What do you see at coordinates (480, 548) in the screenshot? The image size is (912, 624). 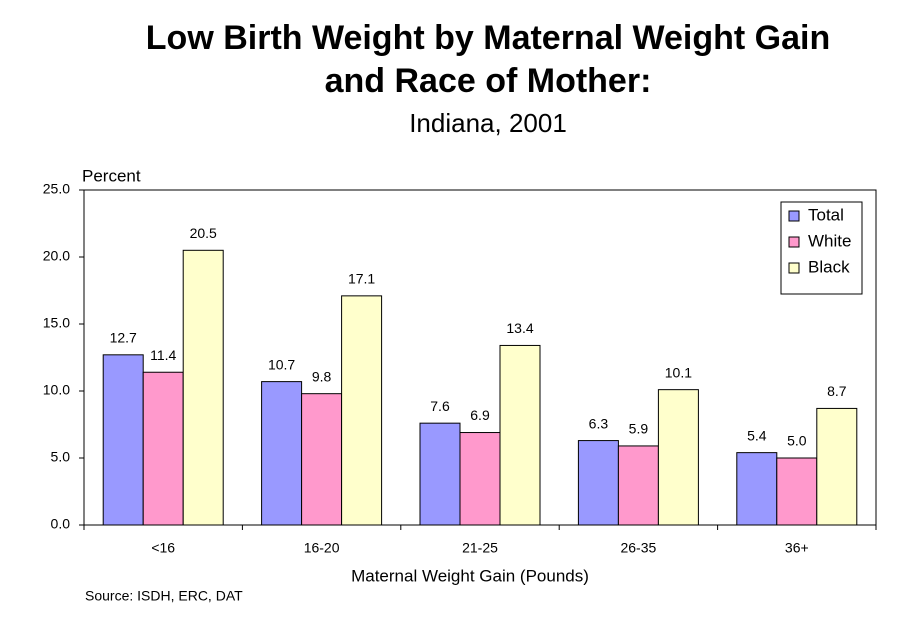 I see `x-tick-label: 21-25` at bounding box center [480, 548].